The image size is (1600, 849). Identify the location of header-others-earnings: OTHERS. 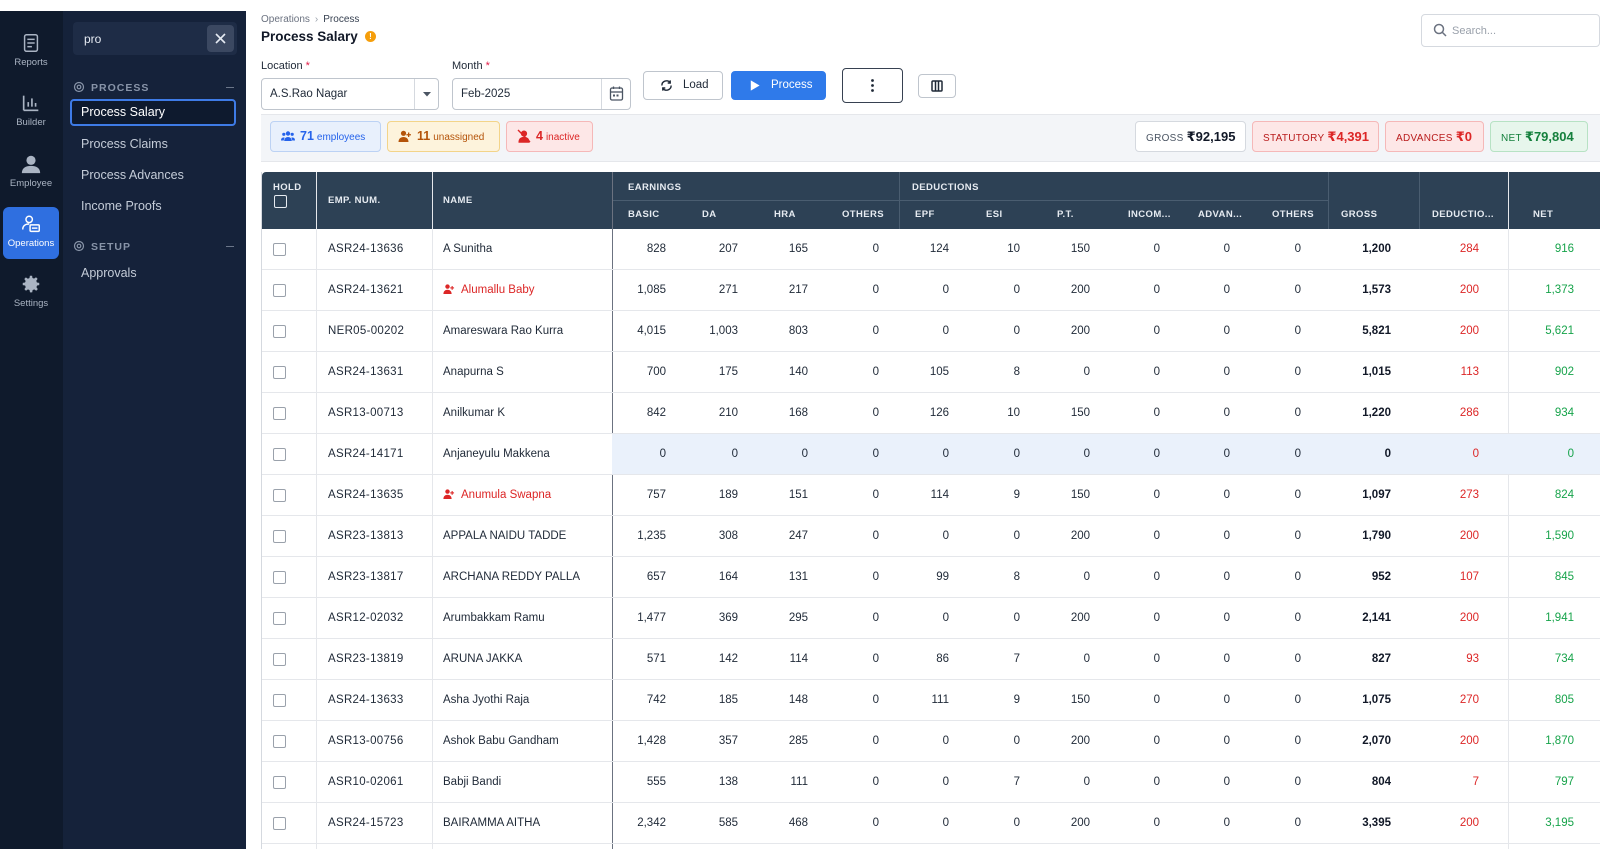
(863, 214).